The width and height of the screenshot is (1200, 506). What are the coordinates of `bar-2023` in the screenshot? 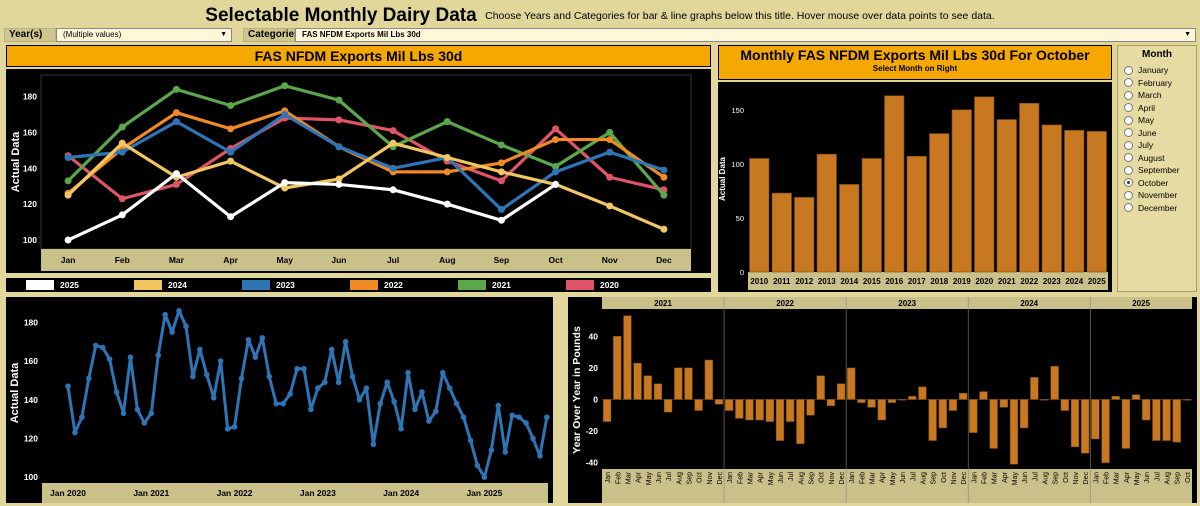 It's located at (1051, 198).